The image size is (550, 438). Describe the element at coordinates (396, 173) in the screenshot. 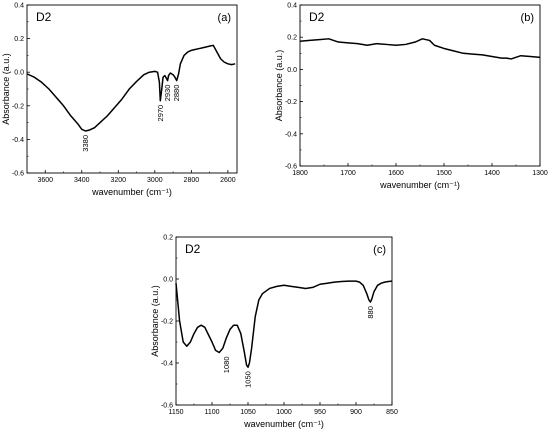

I see `x-tick-label: 1600` at that location.